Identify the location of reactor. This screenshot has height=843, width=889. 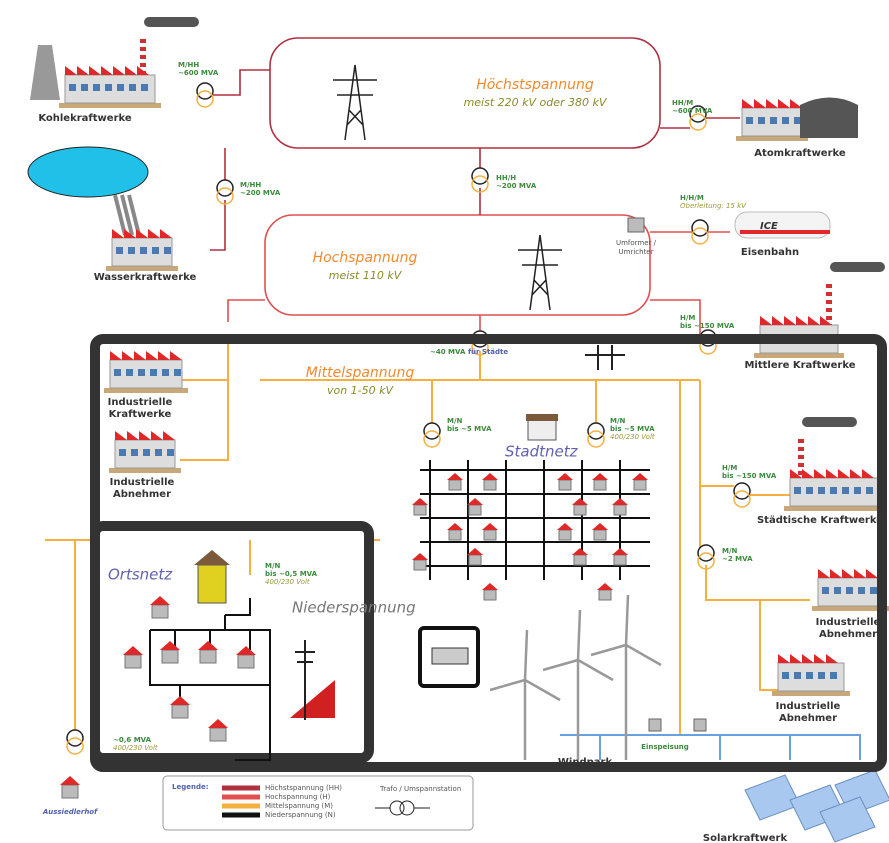
(829, 117).